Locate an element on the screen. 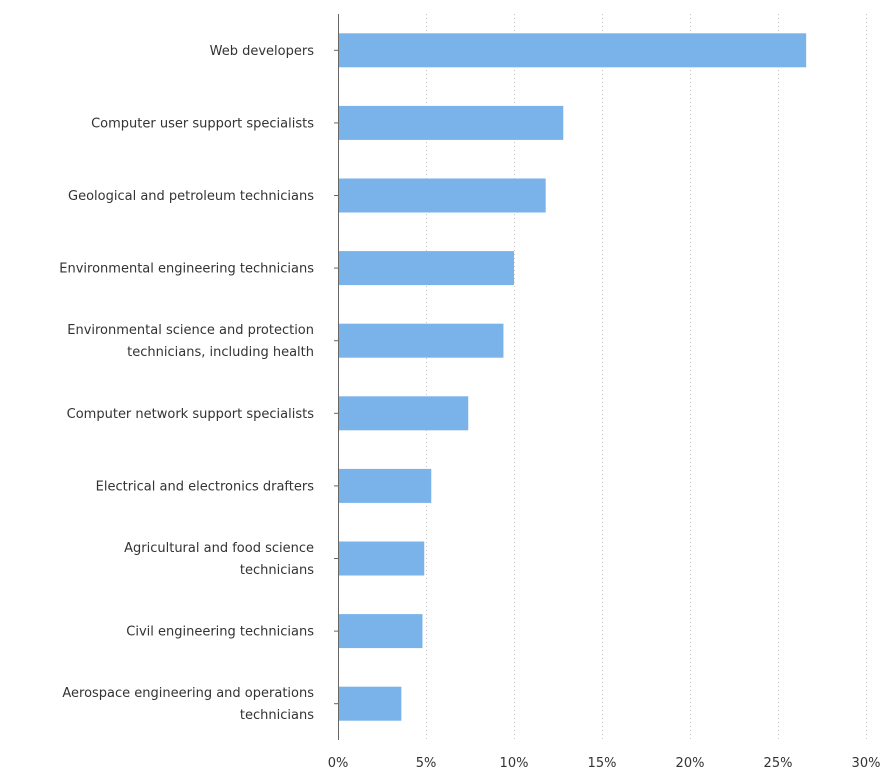 The image size is (888, 775). category-label-line: Environmental engineering technicians is located at coordinates (186, 269).